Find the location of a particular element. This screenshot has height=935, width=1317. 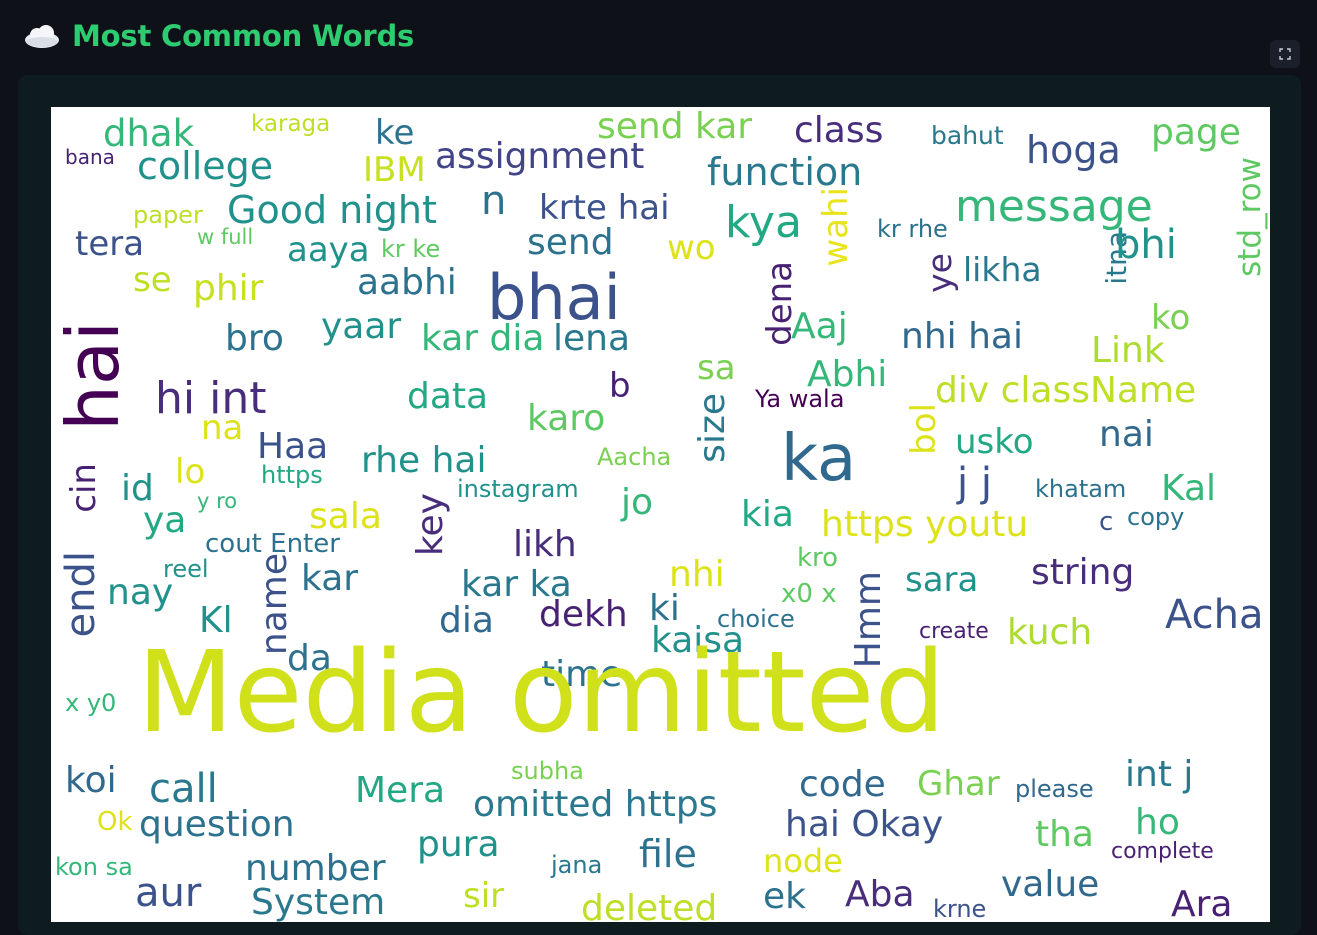

header: Most Common Words is located at coordinates (218, 36).